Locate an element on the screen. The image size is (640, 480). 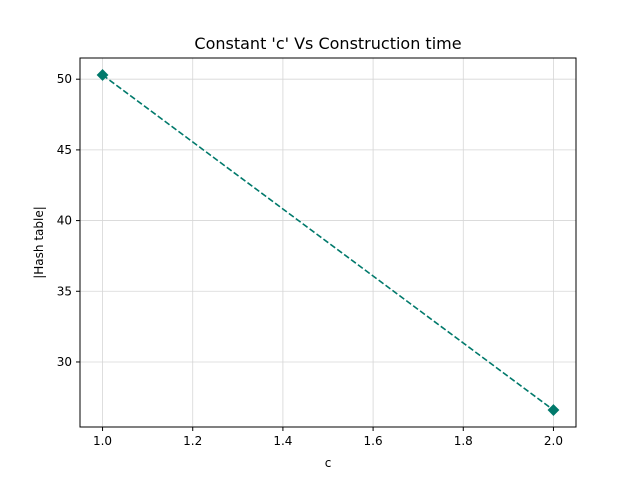
y-axis-label: |Hash table| is located at coordinates (39, 242).